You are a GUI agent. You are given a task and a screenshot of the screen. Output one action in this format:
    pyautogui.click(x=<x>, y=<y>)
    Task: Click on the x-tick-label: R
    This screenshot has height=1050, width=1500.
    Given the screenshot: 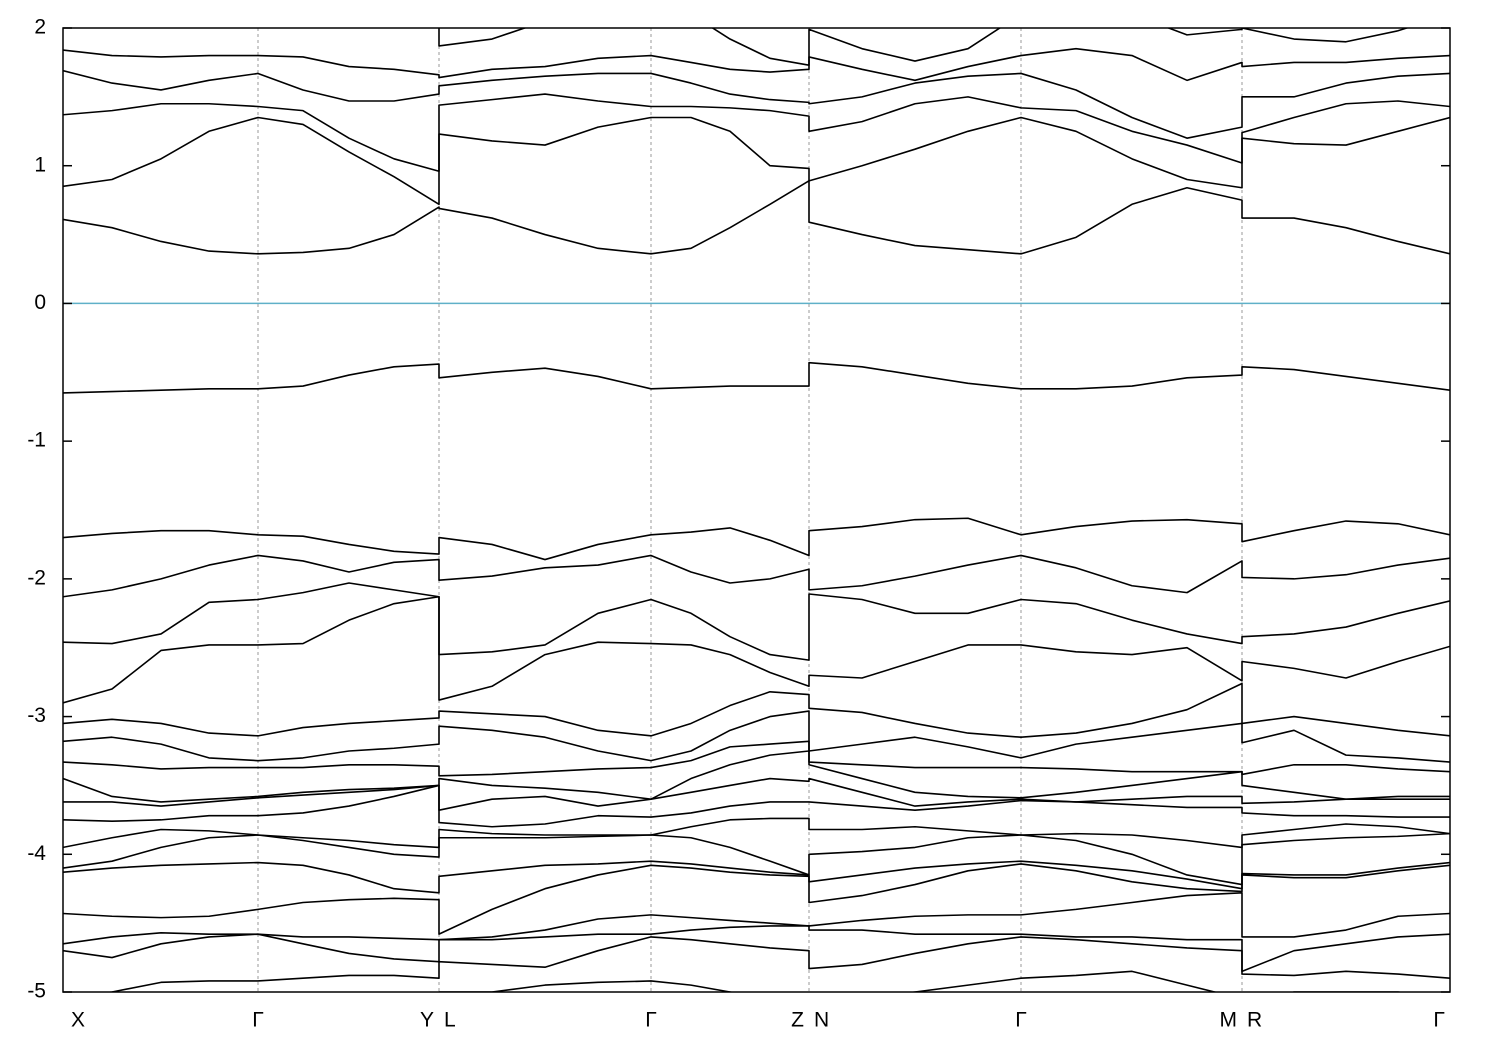 What is the action you would take?
    pyautogui.click(x=1254, y=1020)
    